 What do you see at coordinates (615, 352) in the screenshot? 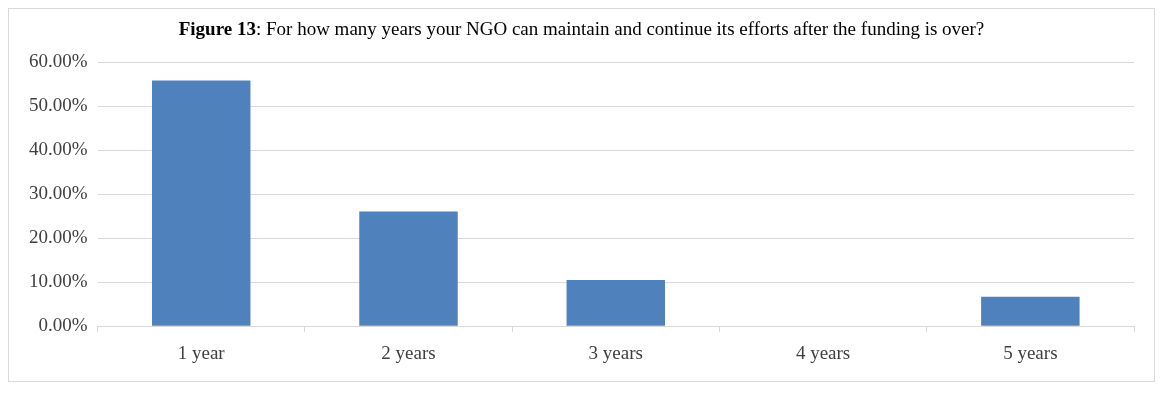
I see `x-tick-label: 3 years` at bounding box center [615, 352].